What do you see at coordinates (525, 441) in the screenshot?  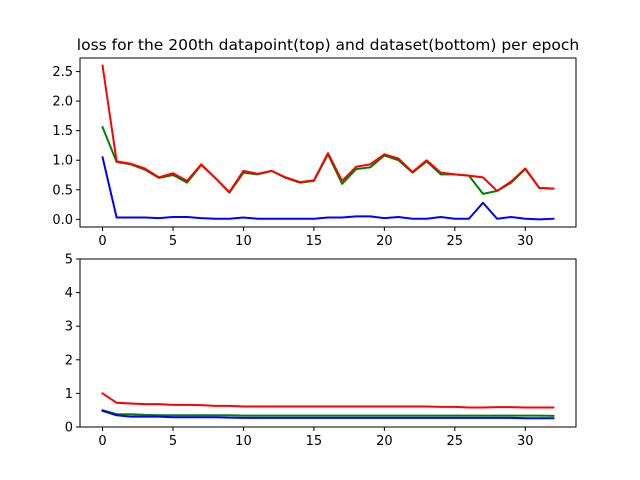 I see `bottom-x-tick-label: 30` at bounding box center [525, 441].